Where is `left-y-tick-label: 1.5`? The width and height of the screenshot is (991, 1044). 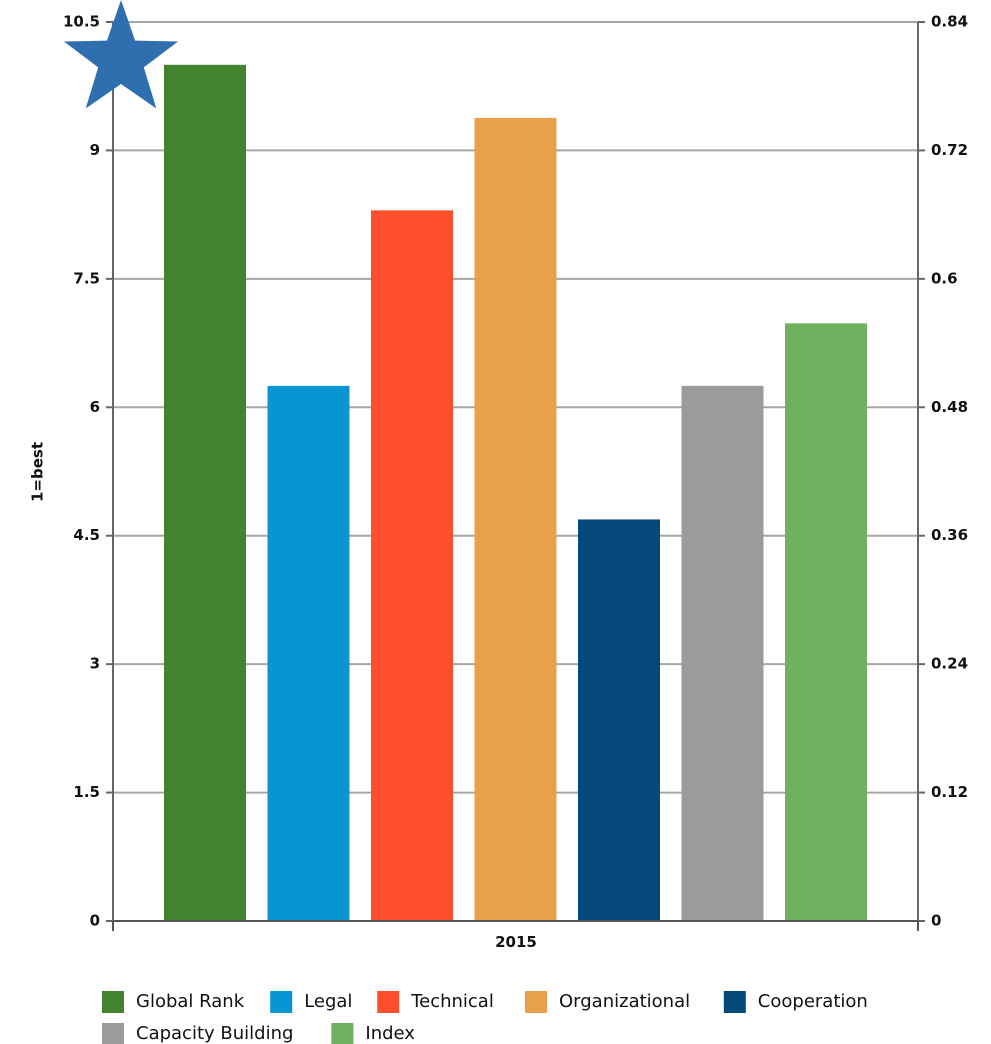 left-y-tick-label: 1.5 is located at coordinates (86, 792).